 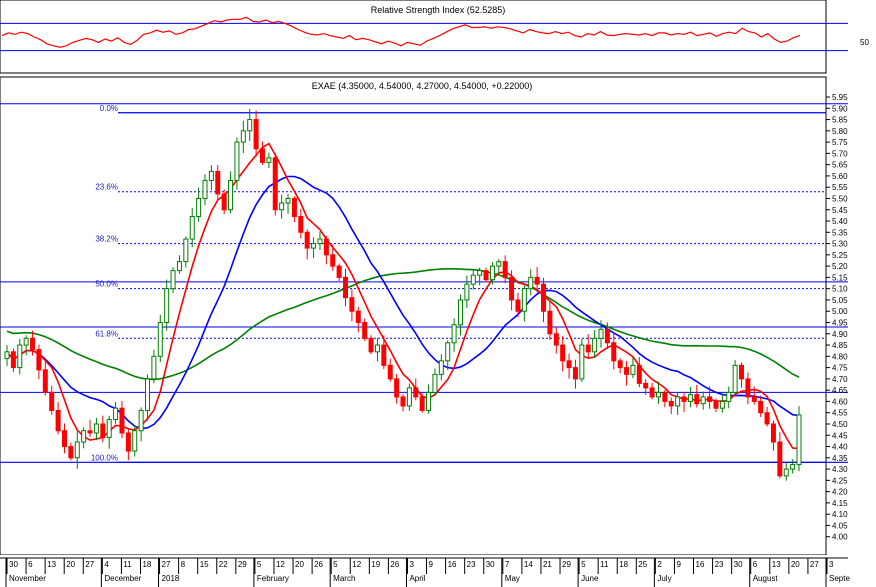 What do you see at coordinates (507, 564) in the screenshot?
I see `date-day-label: 7` at bounding box center [507, 564].